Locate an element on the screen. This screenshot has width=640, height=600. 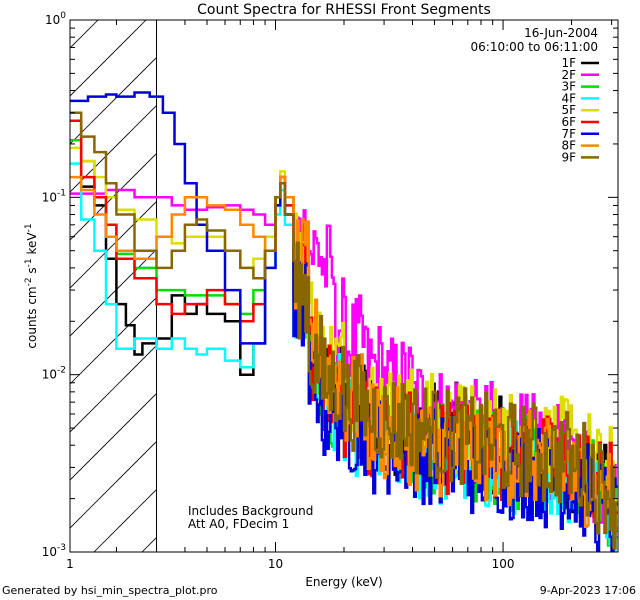
legend-label-1f: 1F is located at coordinates (568, 63).